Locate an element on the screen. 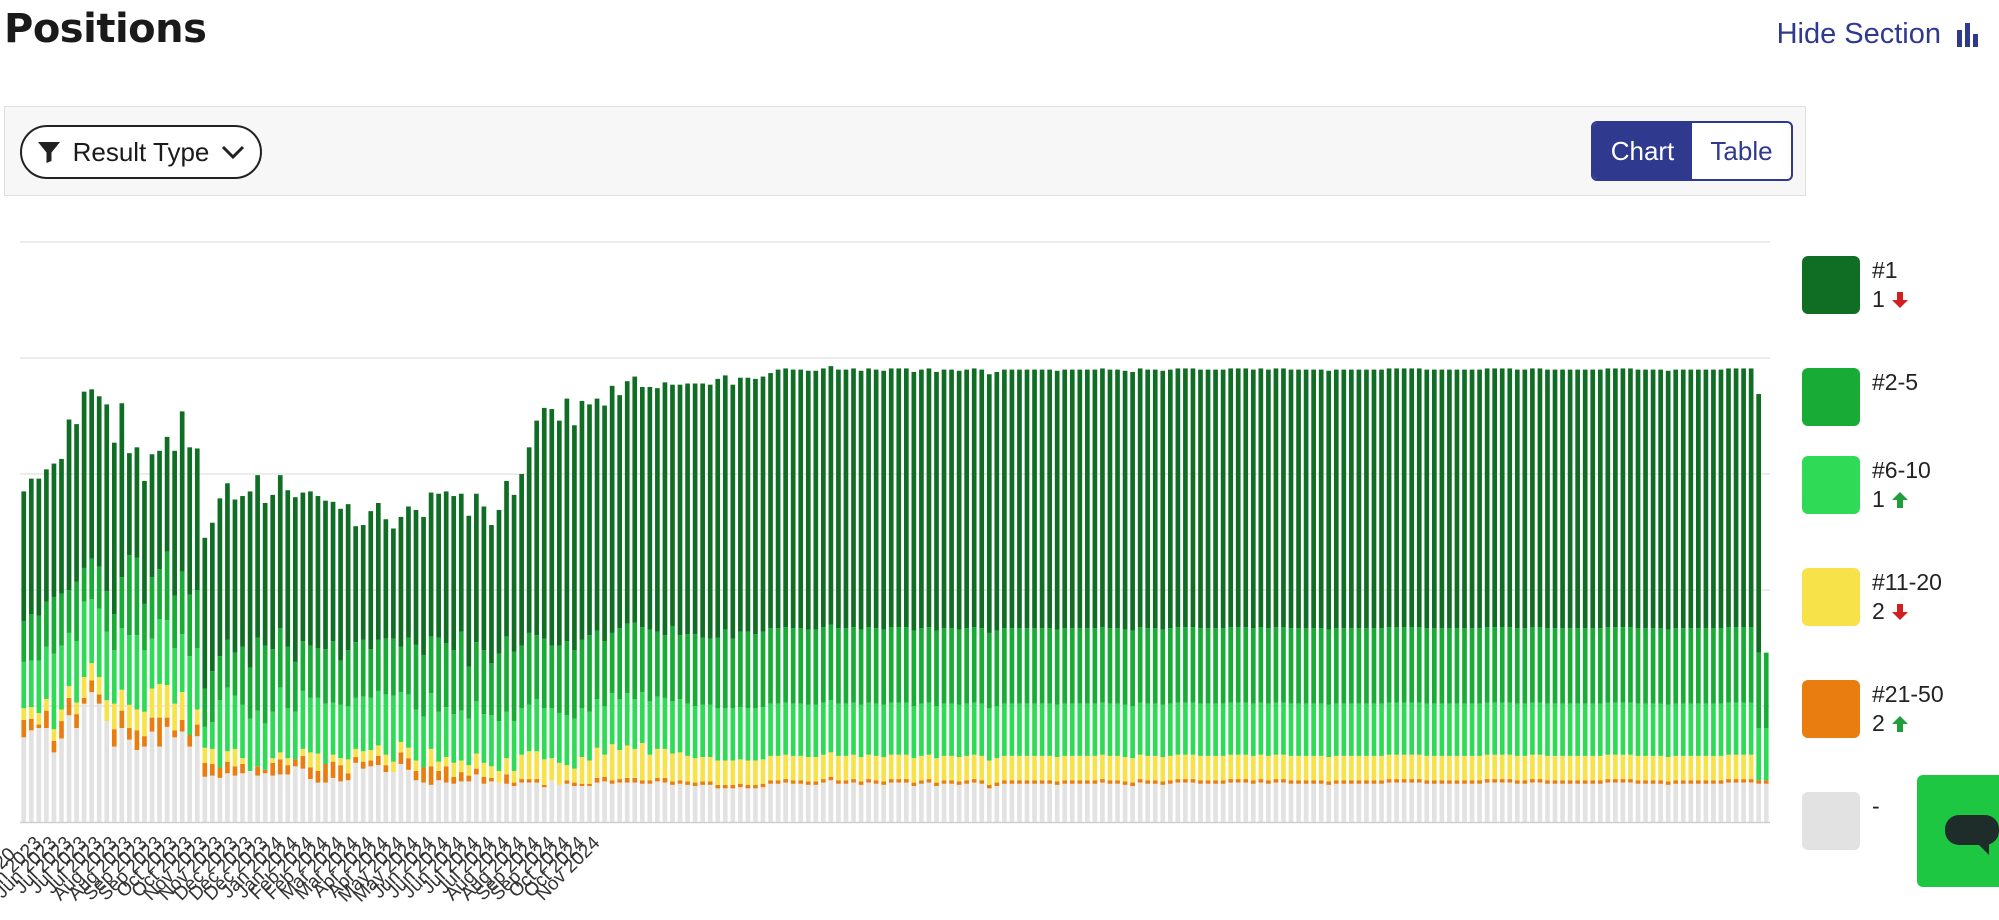  legend-item: #1 1 is located at coordinates (1855, 285).